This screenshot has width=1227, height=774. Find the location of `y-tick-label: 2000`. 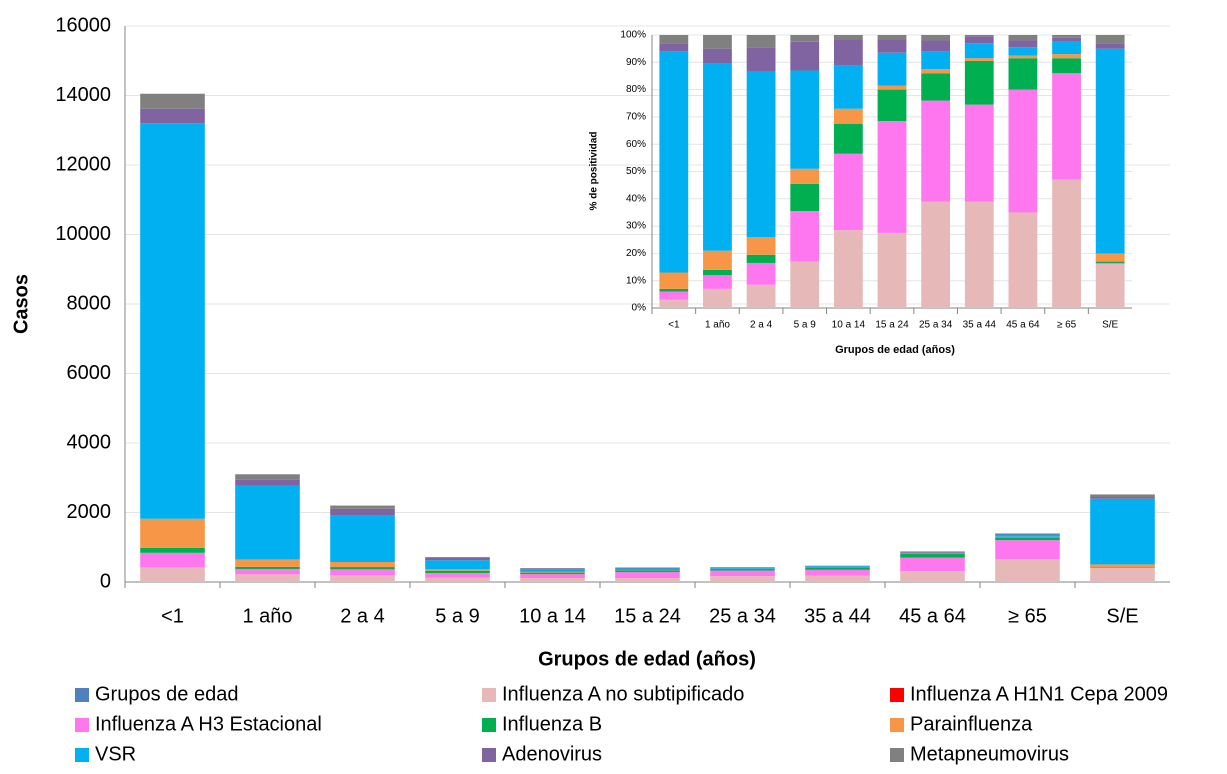

y-tick-label: 2000 is located at coordinates (89, 512).